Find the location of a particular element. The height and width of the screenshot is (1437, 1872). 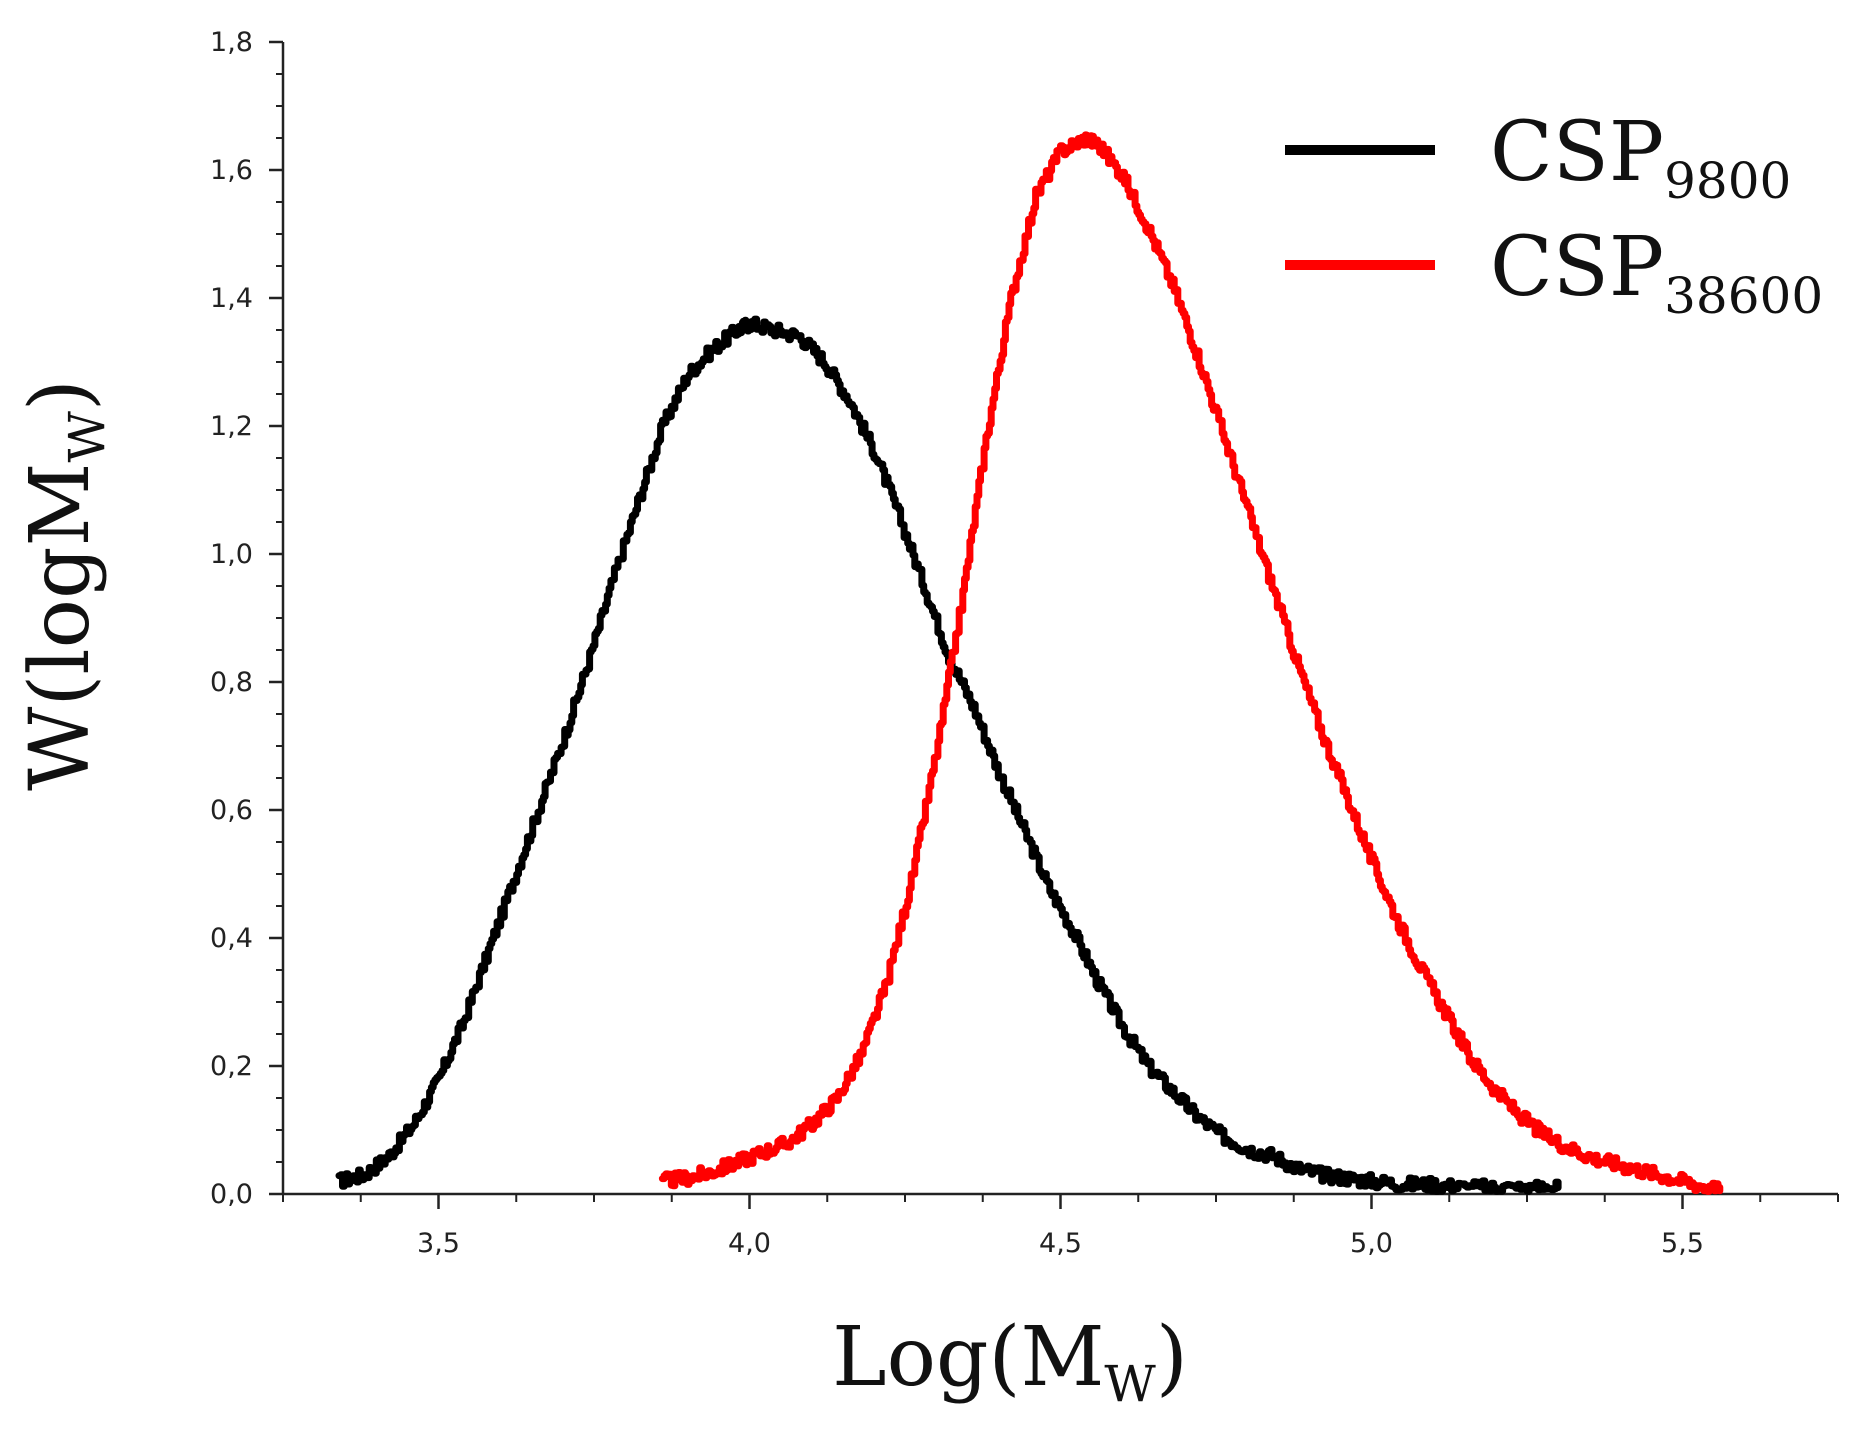

y-axis-title-main: W(logM is located at coordinates (60, 627).